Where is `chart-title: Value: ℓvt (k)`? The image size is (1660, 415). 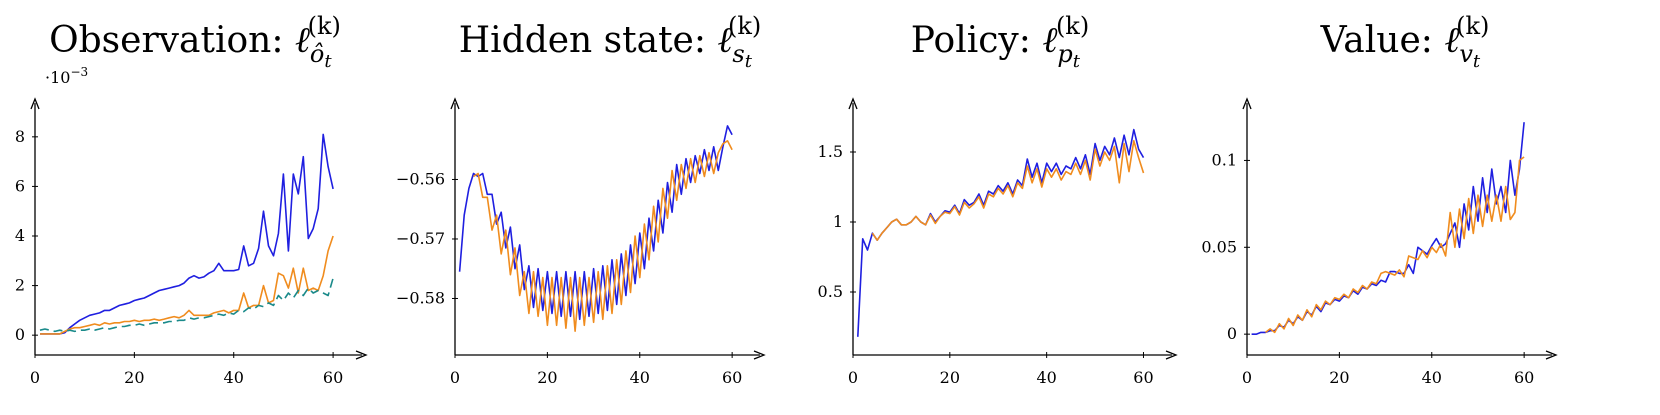
chart-title: Value: ℓvt (k) is located at coordinates (1405, 42).